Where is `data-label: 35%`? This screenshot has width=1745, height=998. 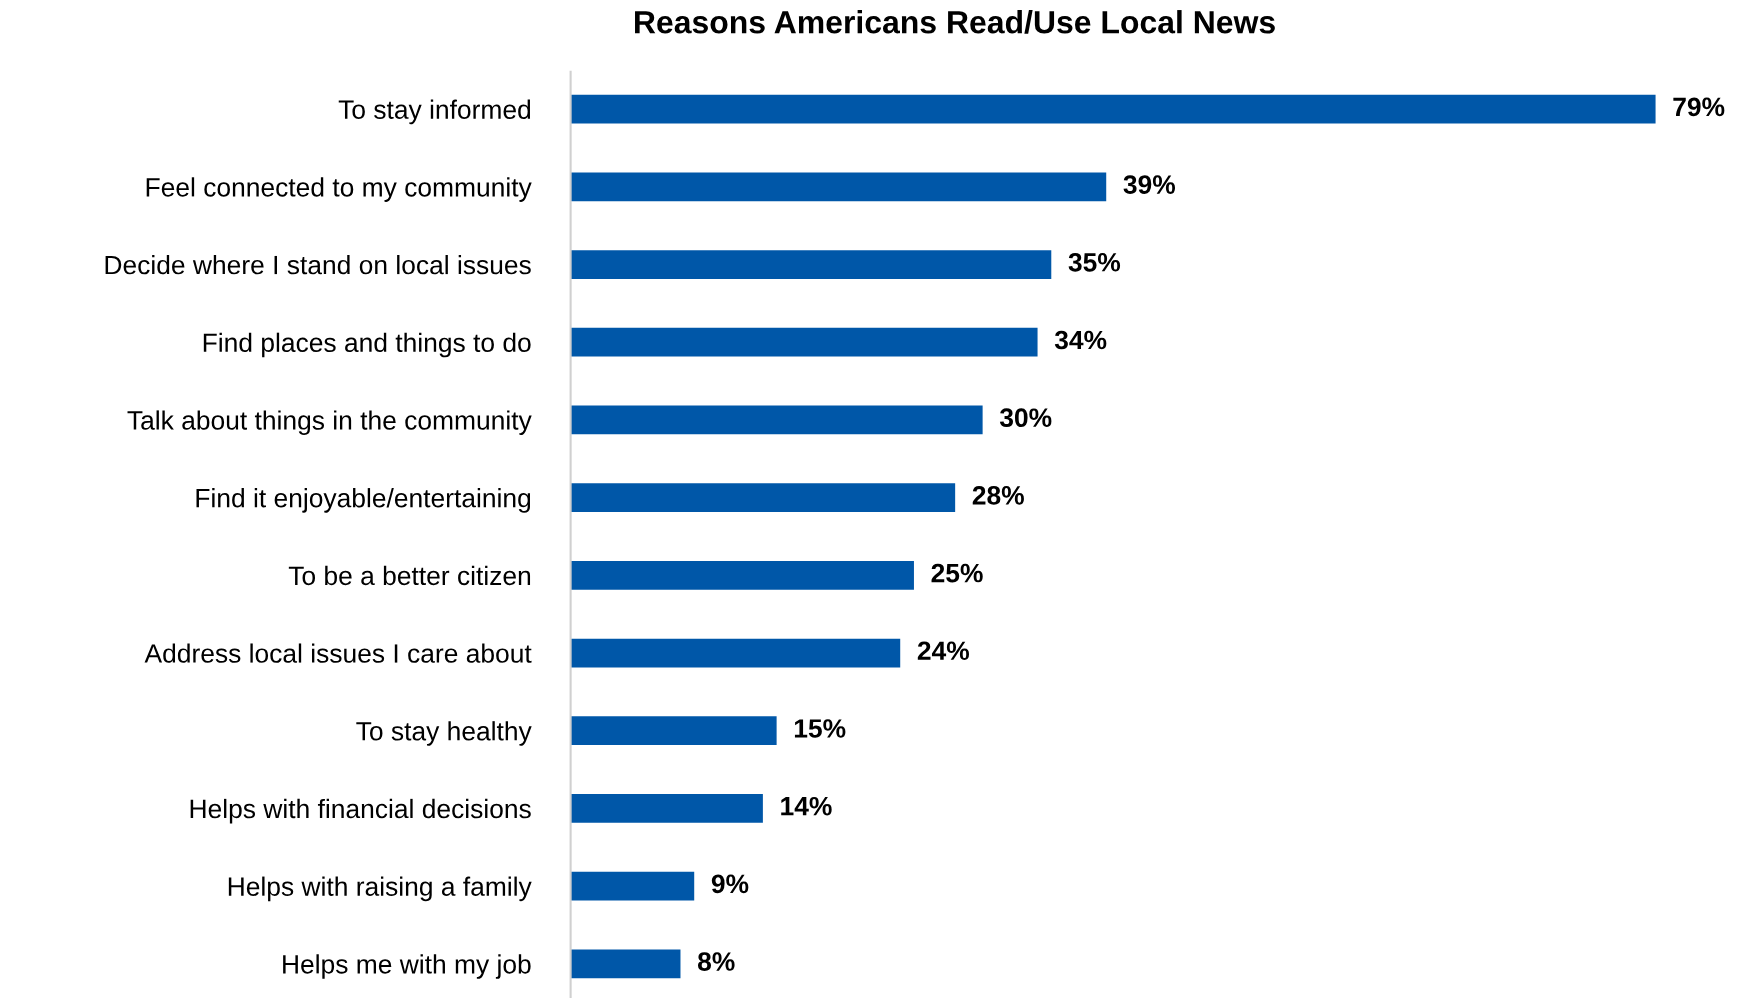
data-label: 35% is located at coordinates (1094, 262).